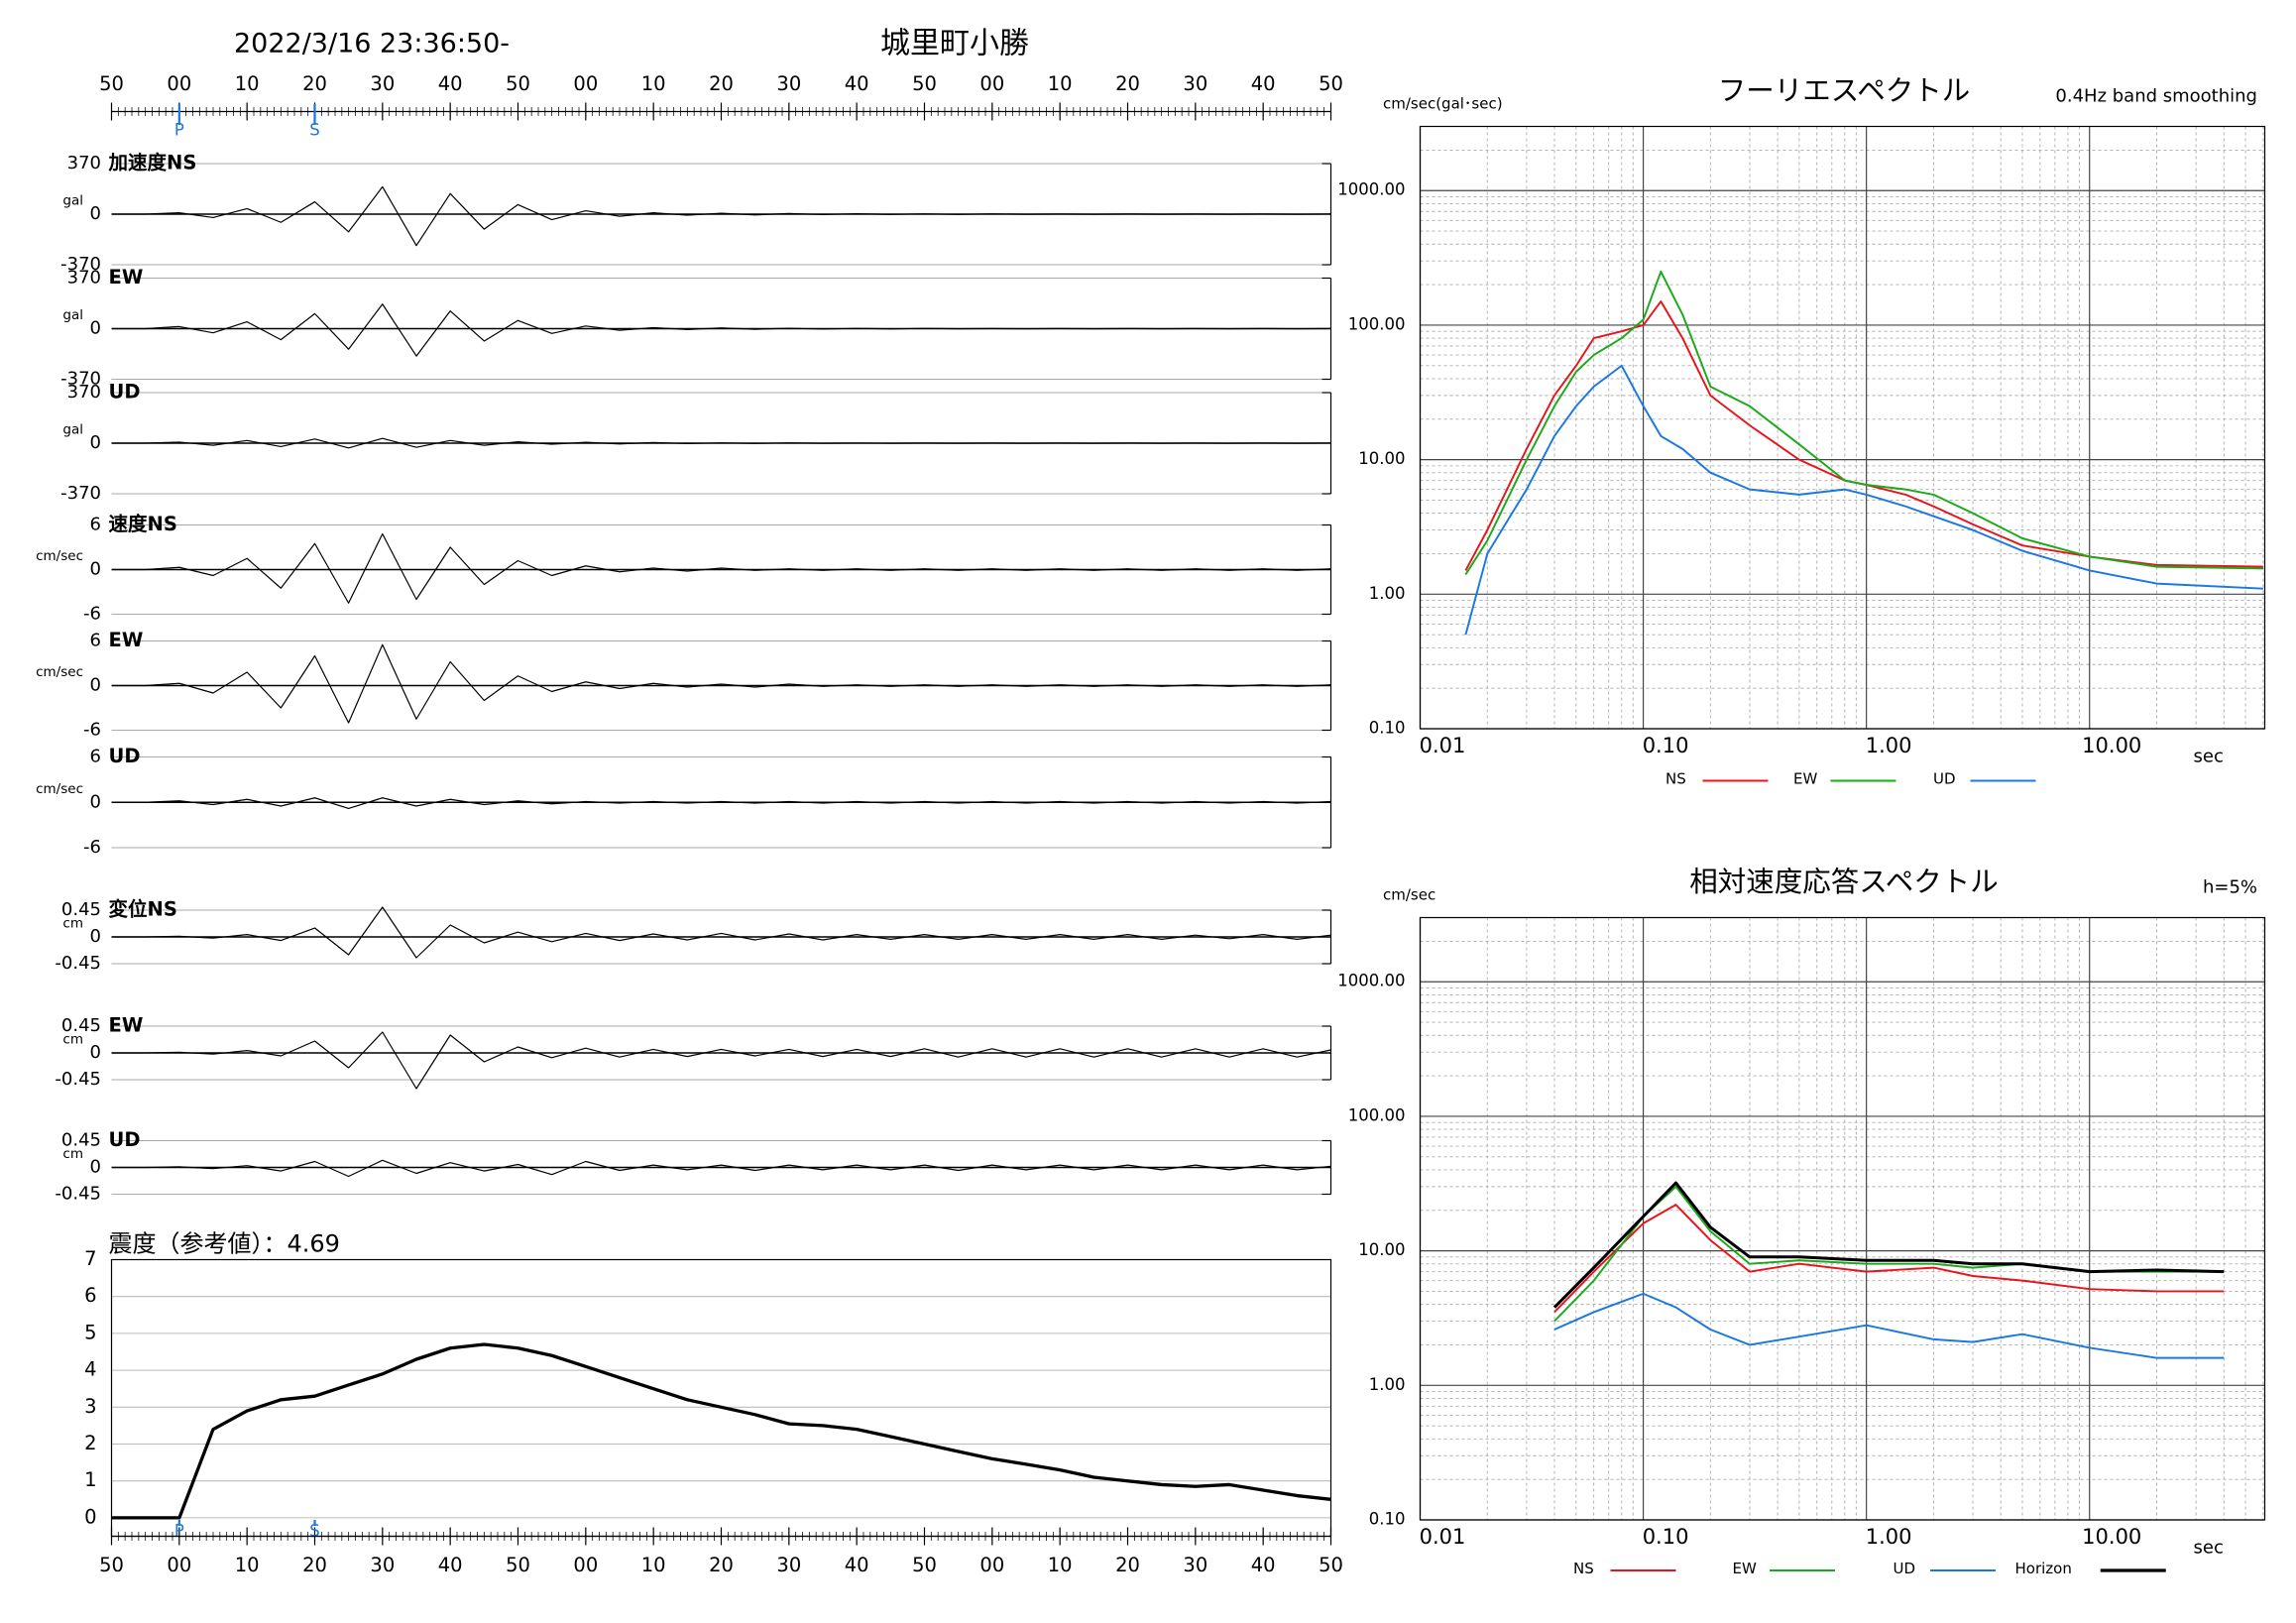  What do you see at coordinates (2112, 745) in the screenshot?
I see `x-tick-label: 10.00` at bounding box center [2112, 745].